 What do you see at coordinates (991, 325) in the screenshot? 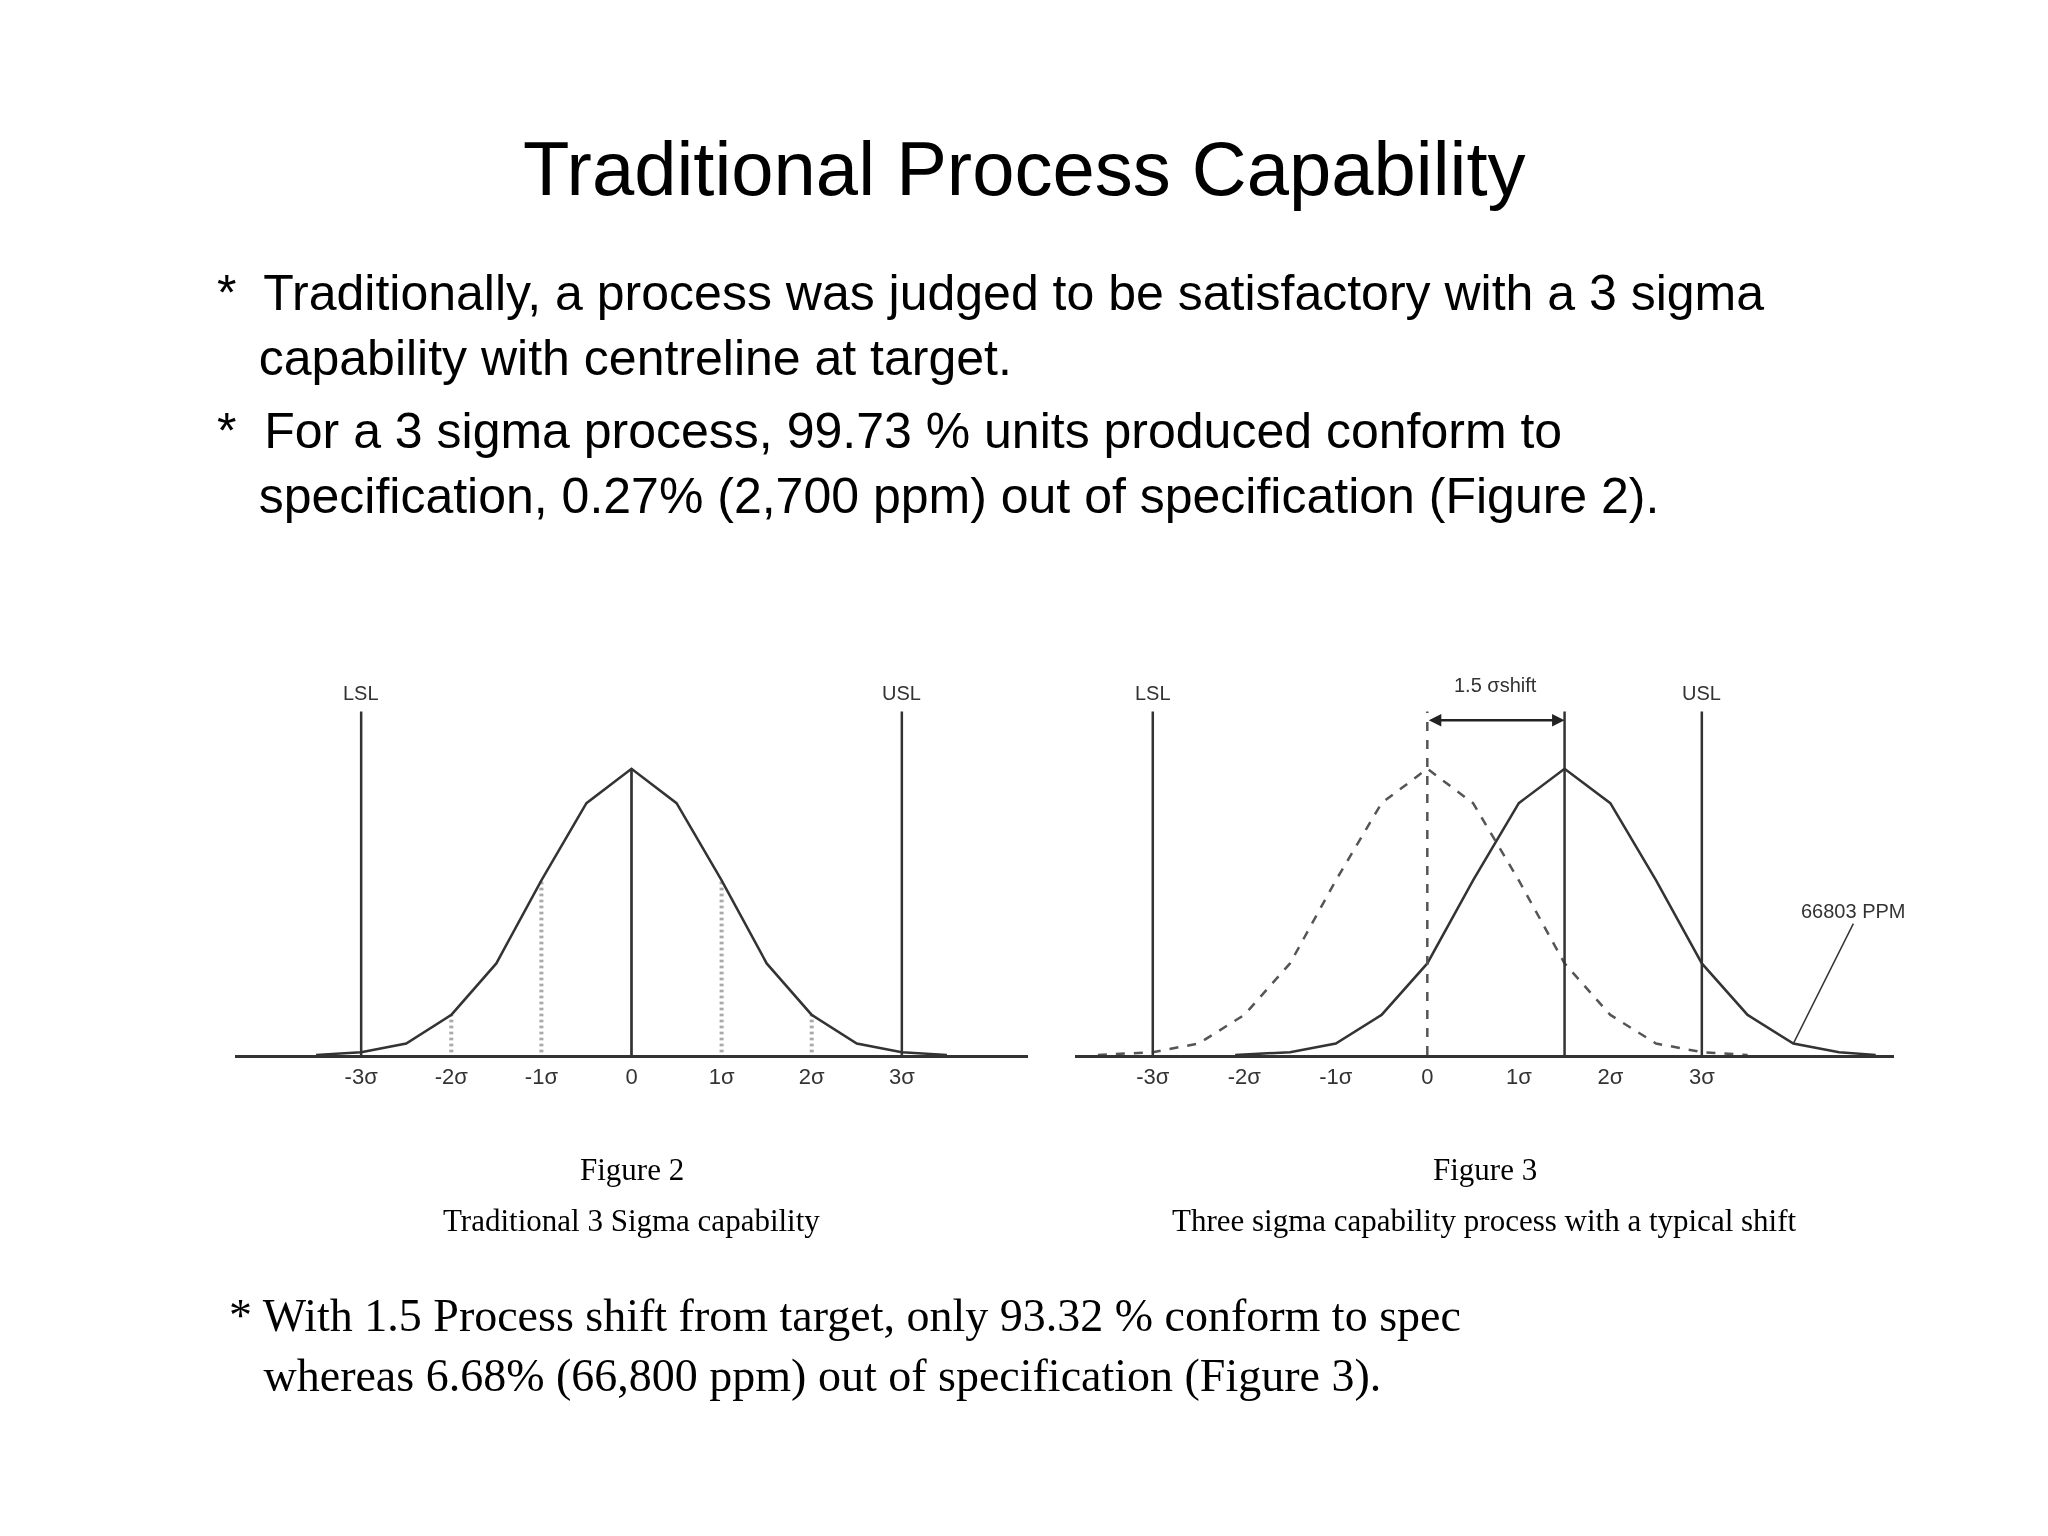
I see `text: * Traditionally, a process was judged to be satisfactory with a 3 sigma capability with centreline at target.` at bounding box center [991, 325].